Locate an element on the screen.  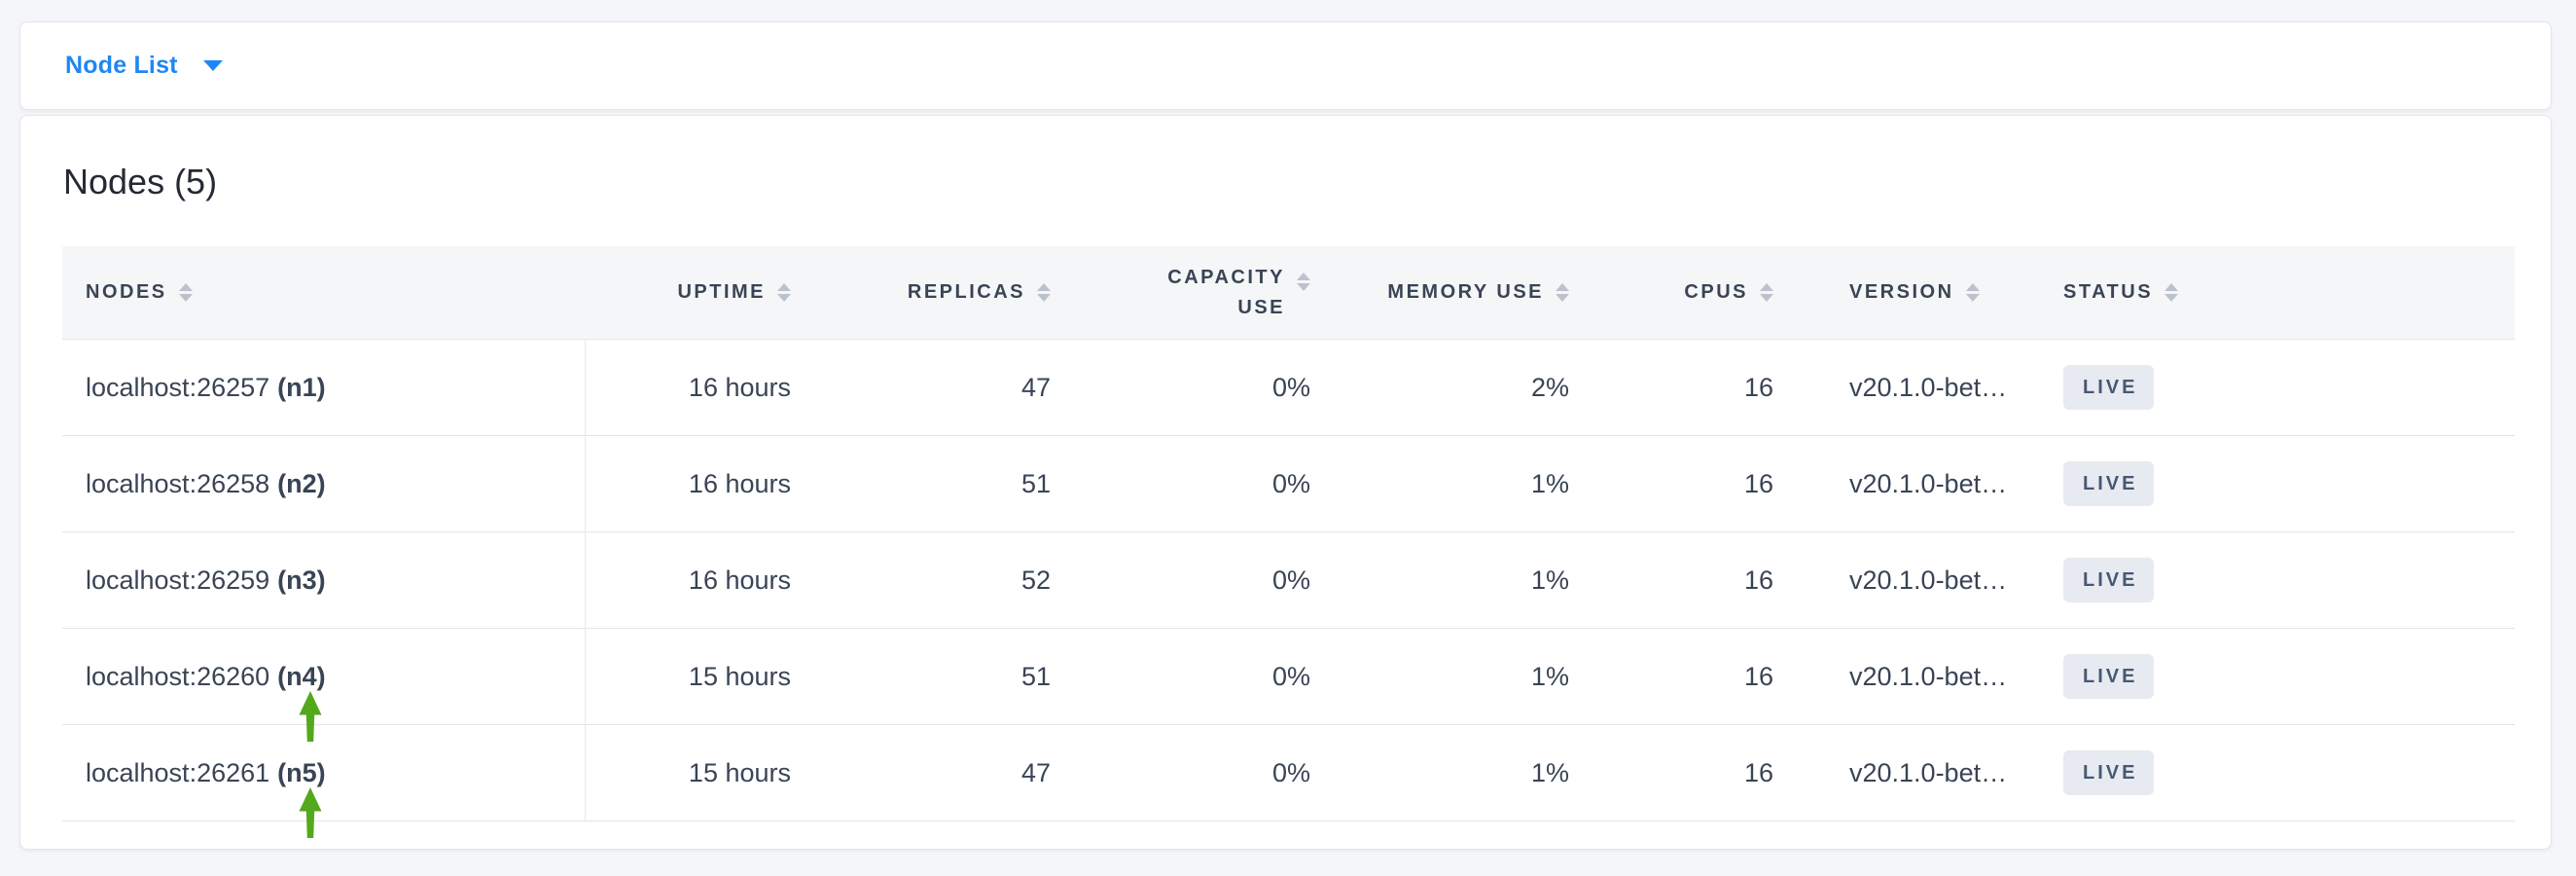
node-address-cell: localhost:26260 (n4) is located at coordinates (323, 686).